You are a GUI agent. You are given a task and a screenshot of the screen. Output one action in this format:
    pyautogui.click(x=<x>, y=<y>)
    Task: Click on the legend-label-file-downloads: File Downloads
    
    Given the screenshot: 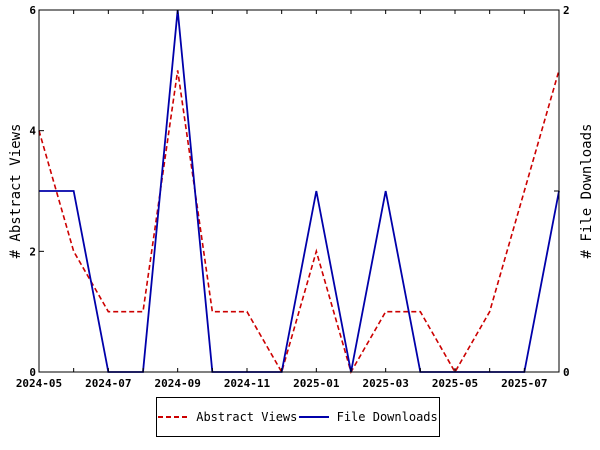 What is the action you would take?
    pyautogui.click(x=387, y=417)
    